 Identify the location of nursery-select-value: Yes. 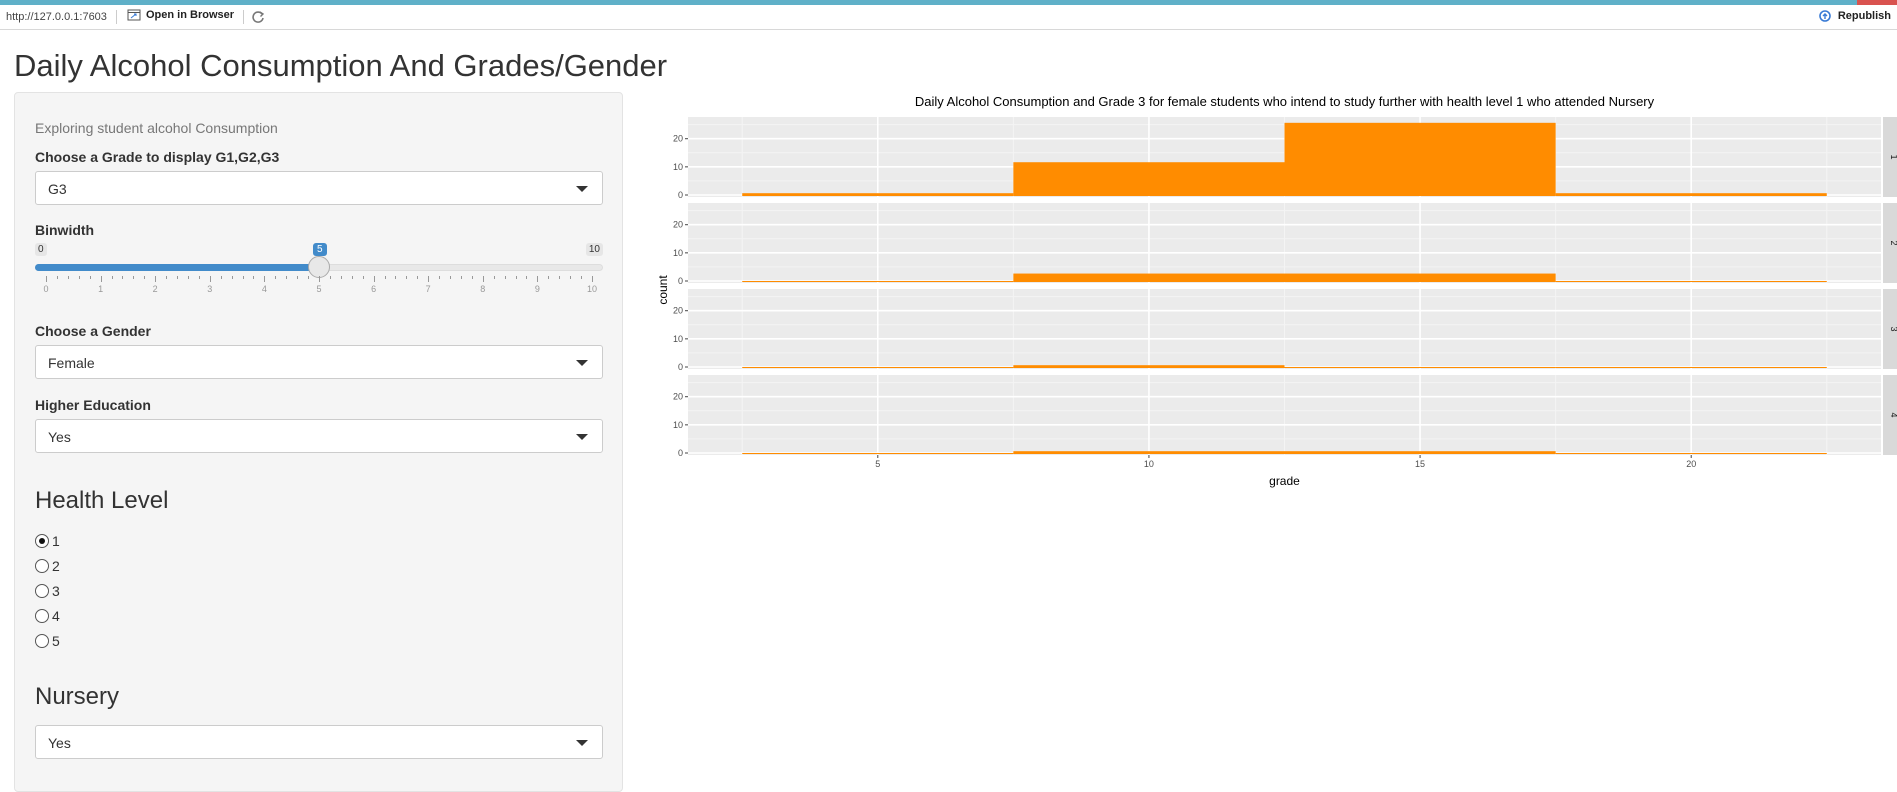
(59, 743).